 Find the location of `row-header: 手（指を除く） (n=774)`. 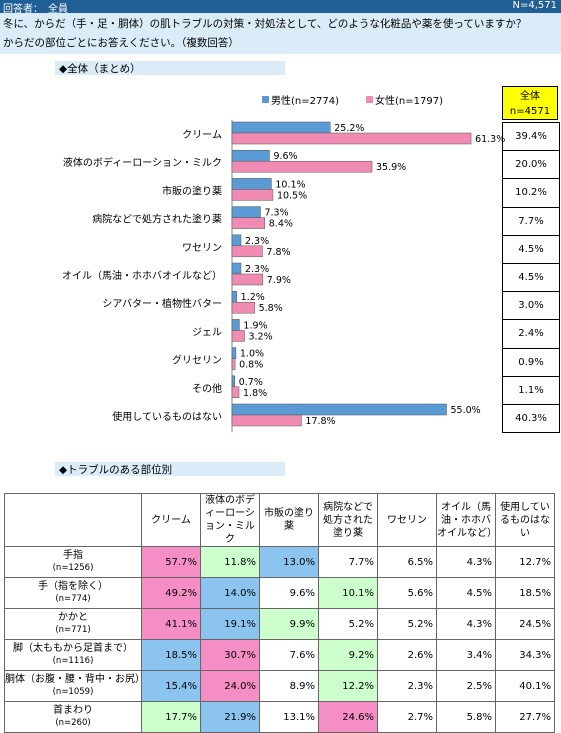

row-header: 手（指を除く） (n=774) is located at coordinates (73, 593).